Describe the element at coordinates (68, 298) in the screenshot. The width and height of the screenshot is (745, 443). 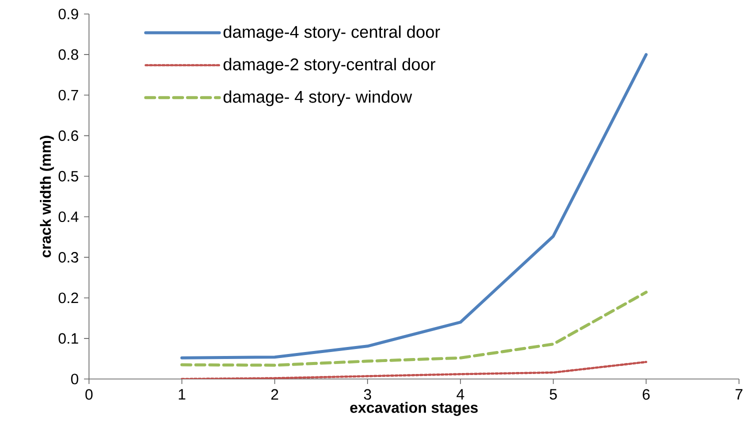
I see `y-tick-label: 0.2` at that location.